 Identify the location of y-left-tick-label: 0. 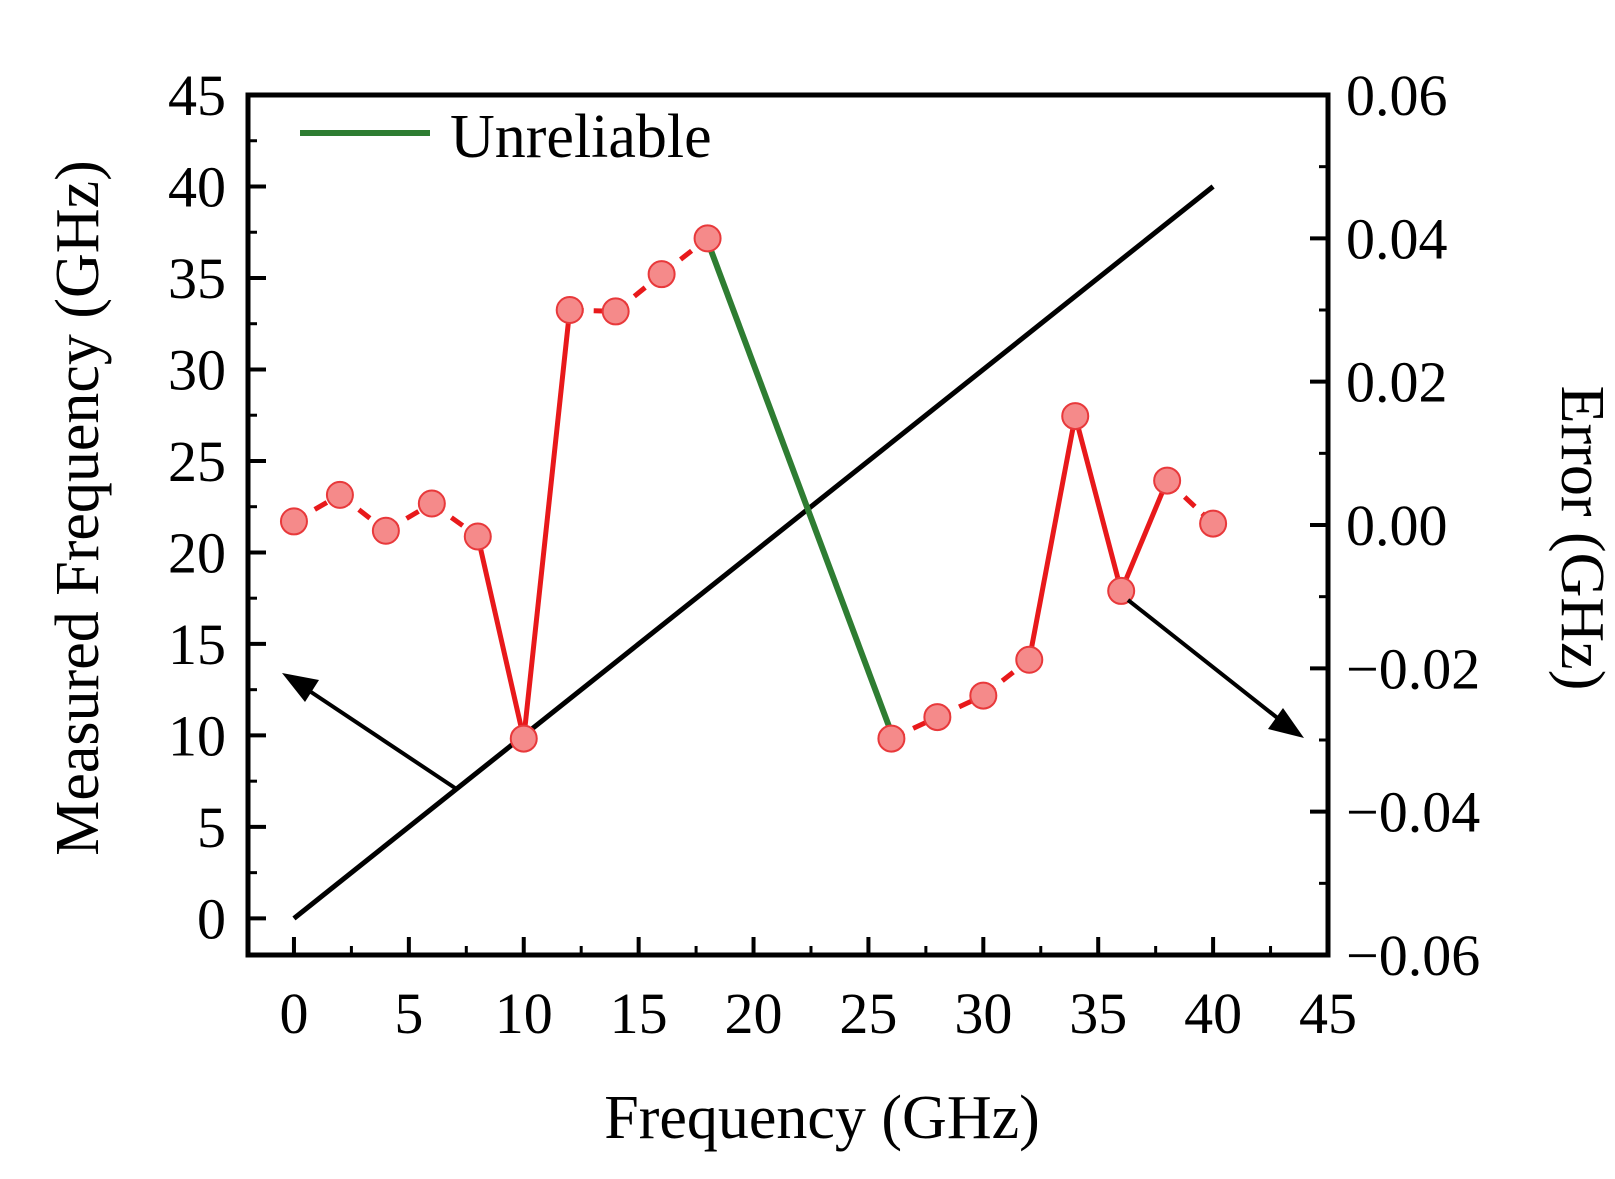
(211, 918).